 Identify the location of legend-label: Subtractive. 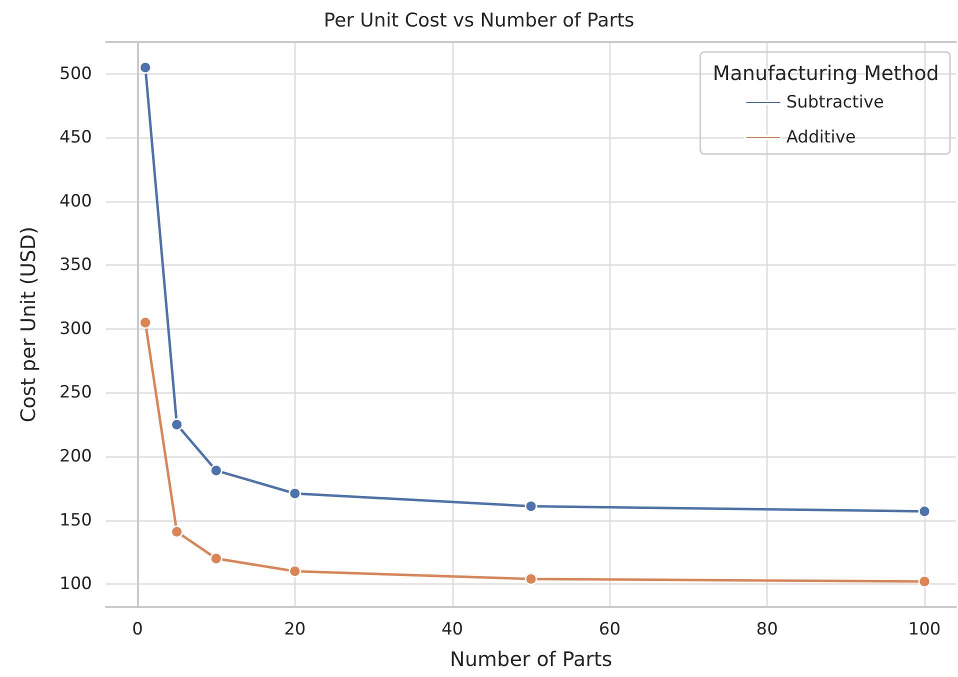
(835, 102).